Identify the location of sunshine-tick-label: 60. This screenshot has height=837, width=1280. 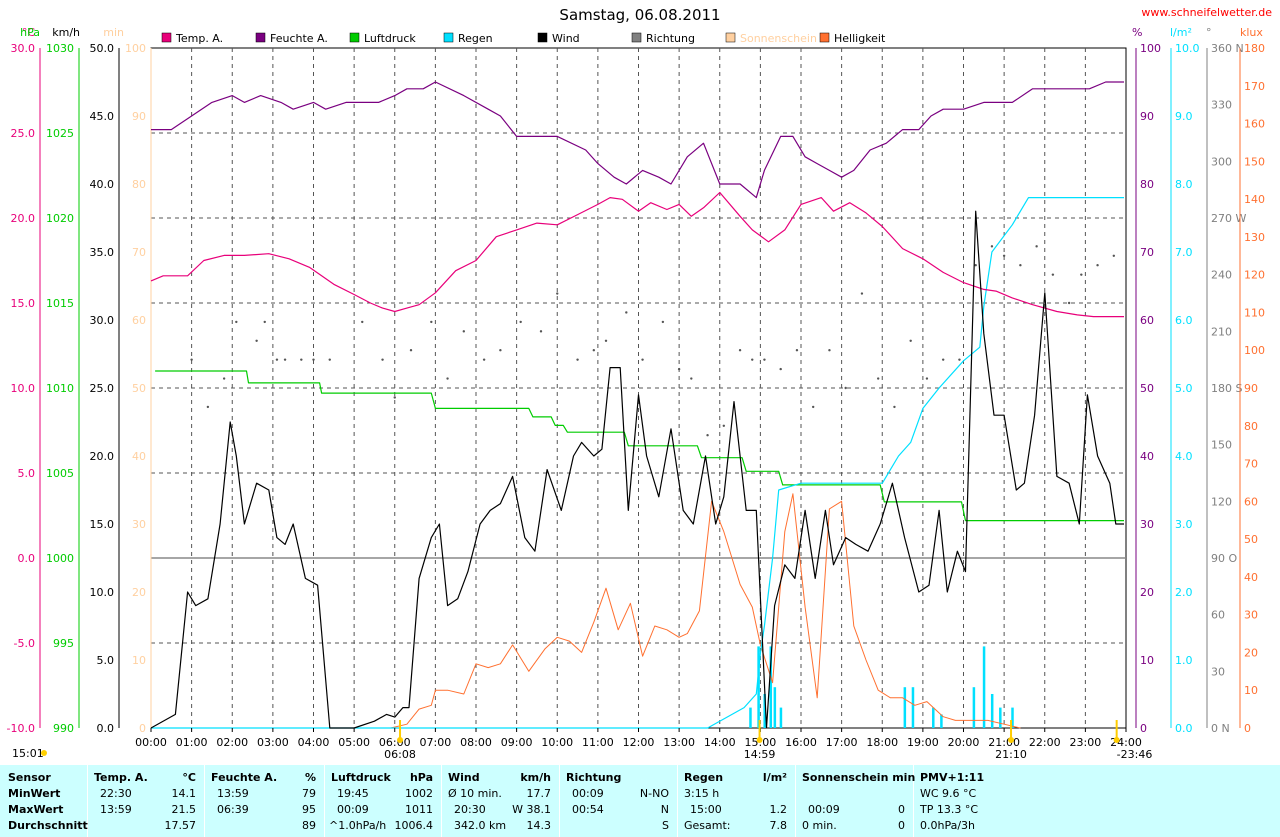
(139, 320).